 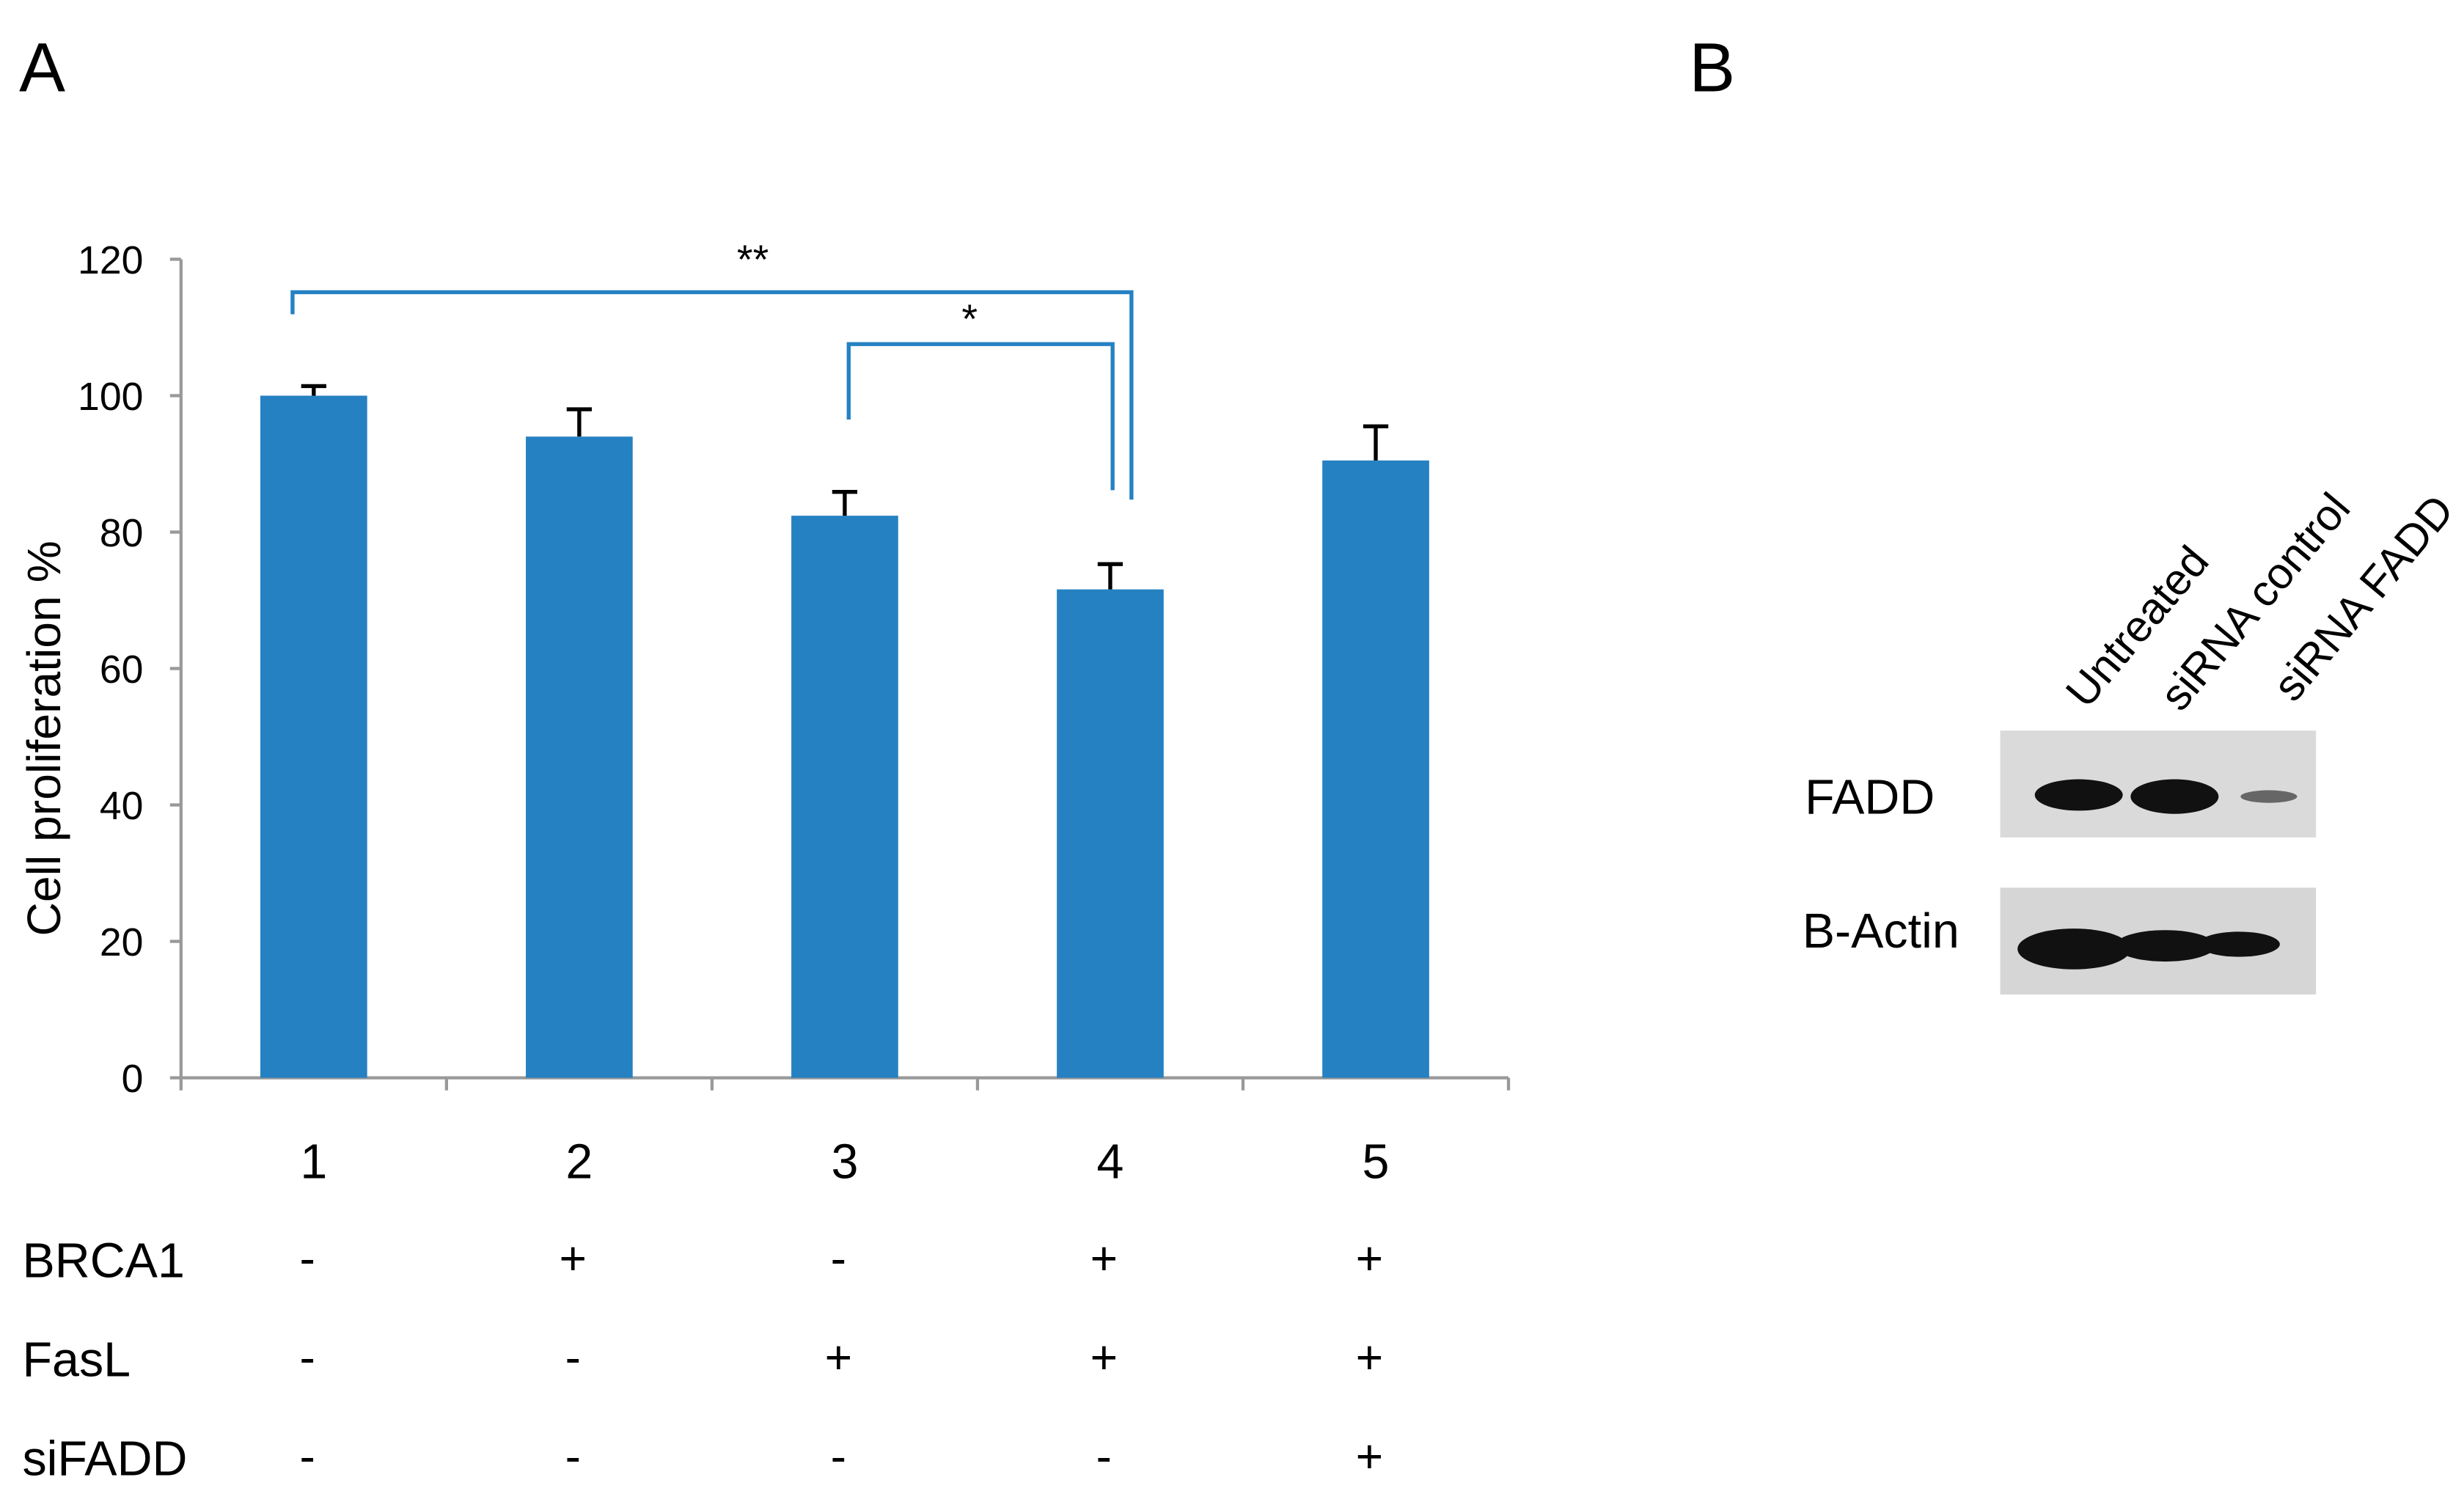 I want to click on y-tick-label: 80, so click(x=122, y=533).